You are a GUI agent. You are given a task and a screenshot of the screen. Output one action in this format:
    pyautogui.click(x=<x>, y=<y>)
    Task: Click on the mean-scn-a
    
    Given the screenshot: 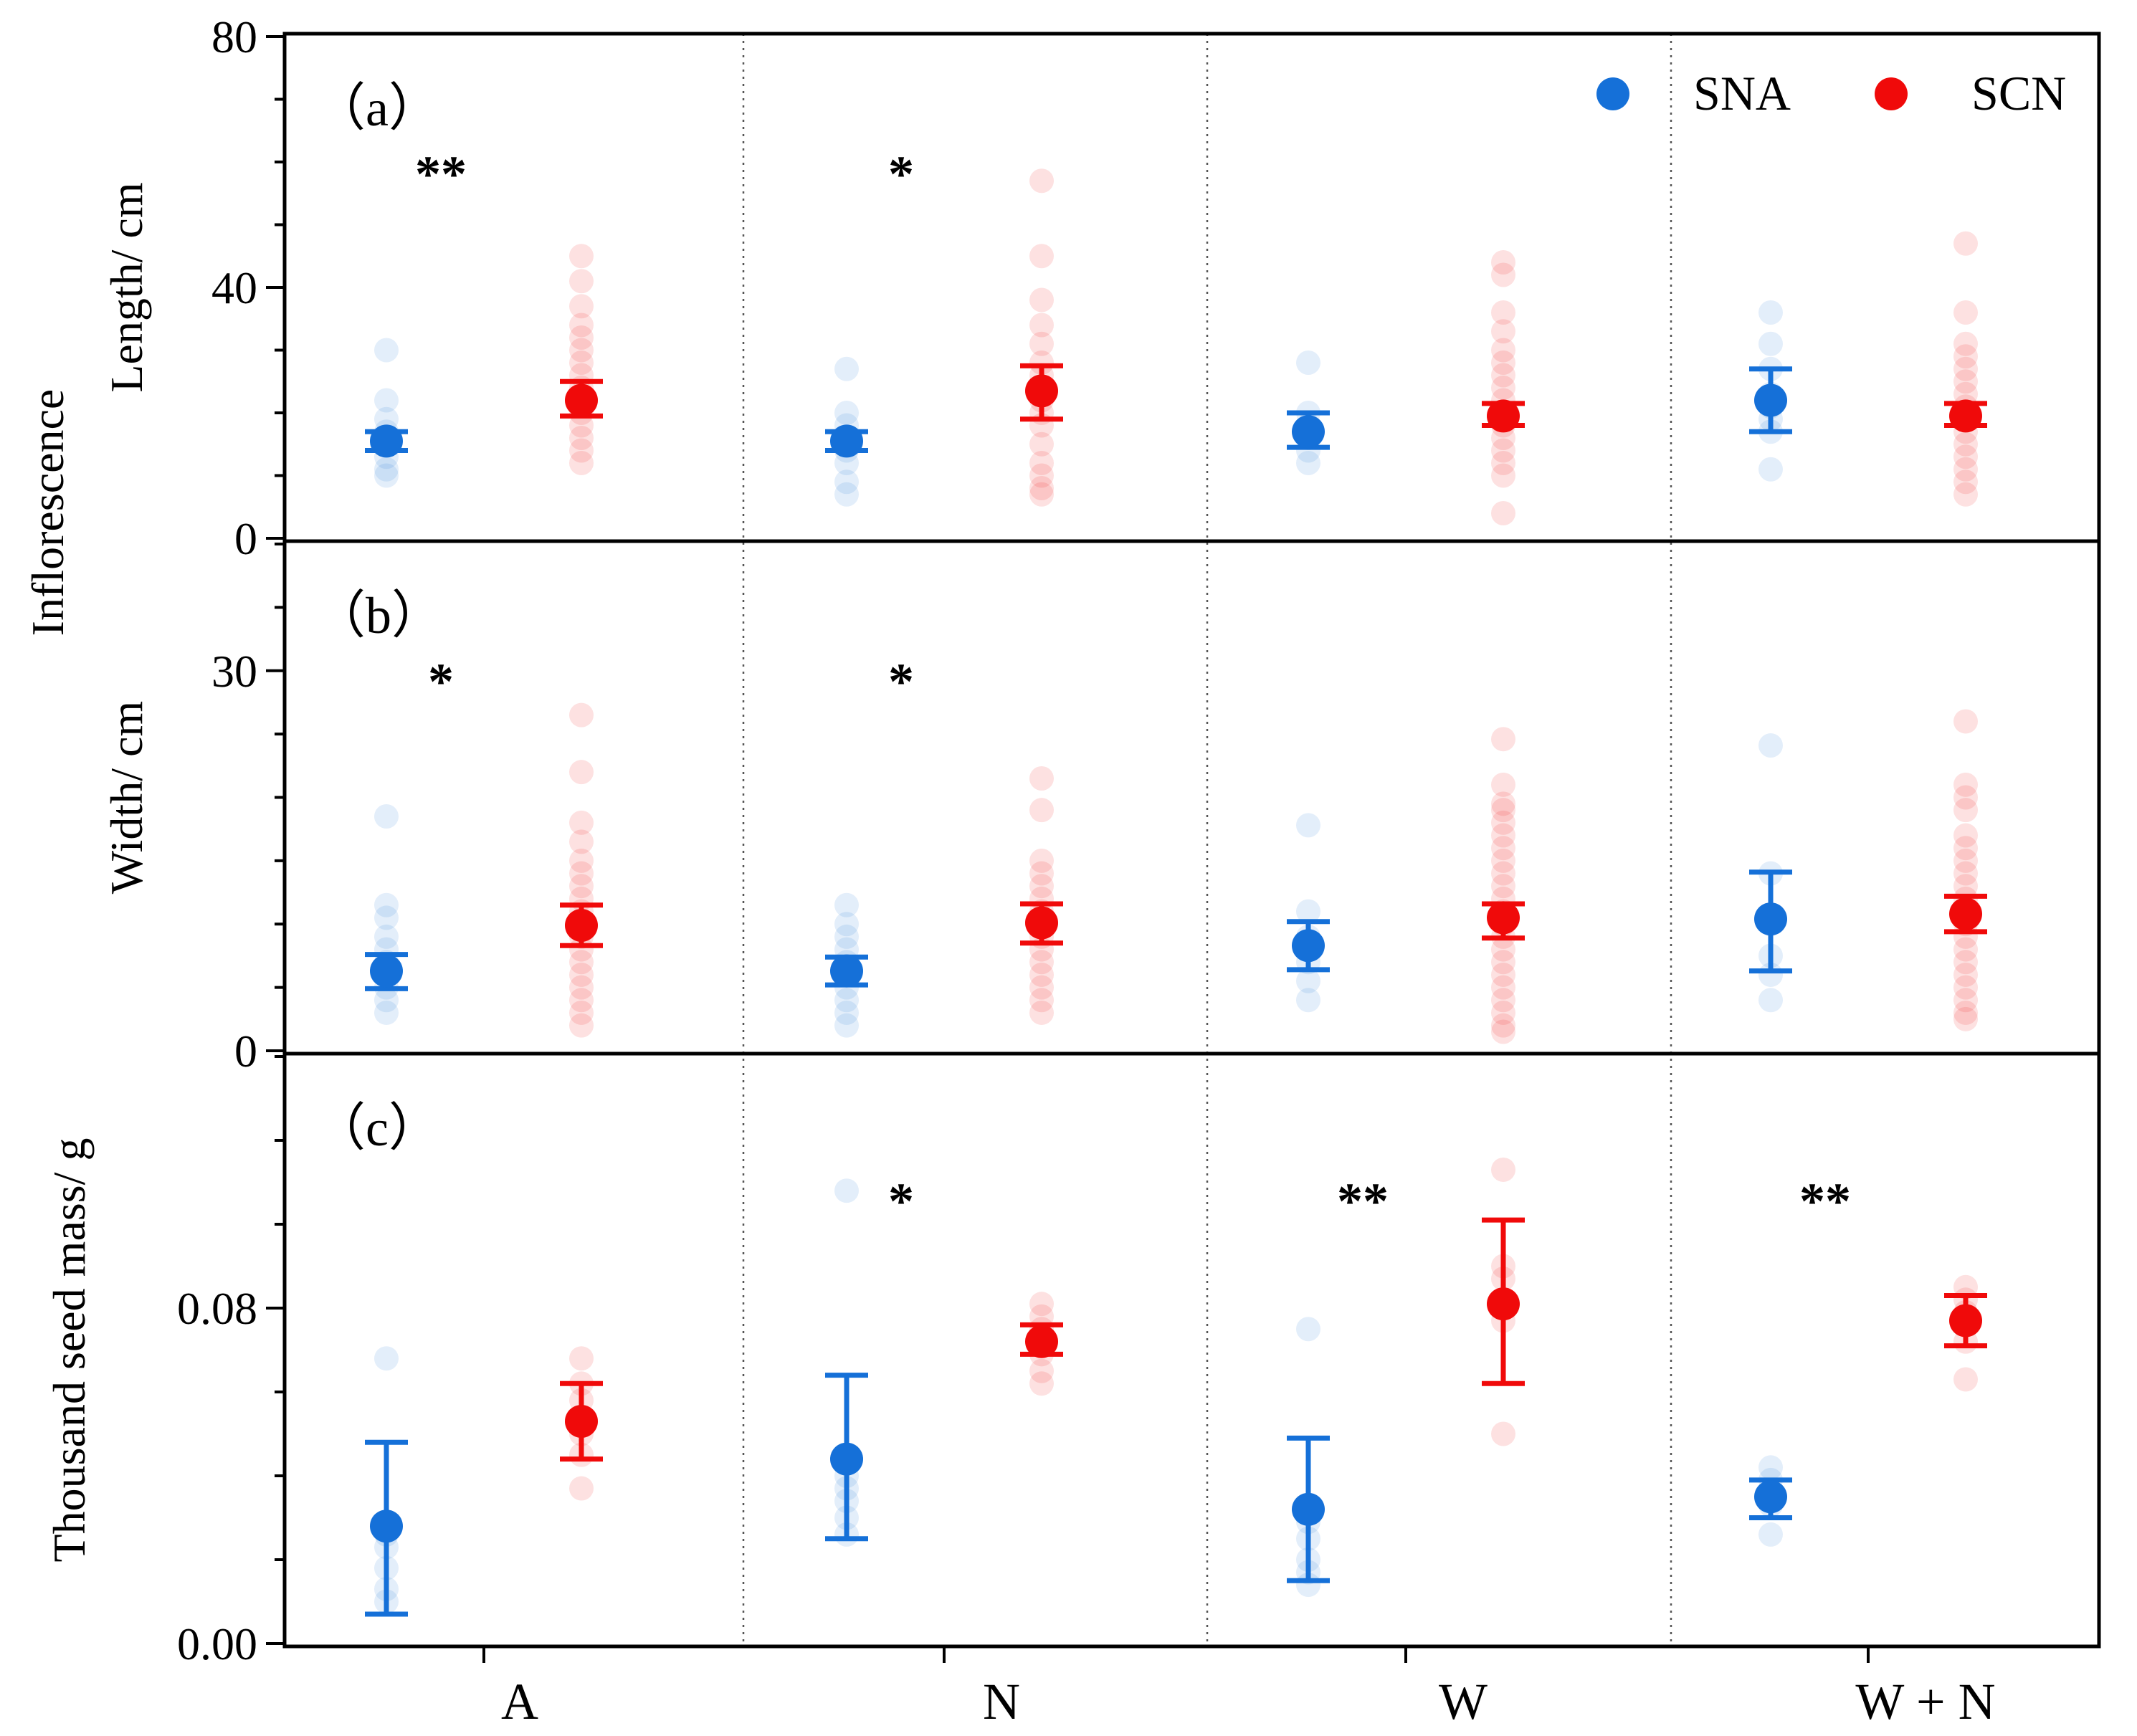 What is the action you would take?
    pyautogui.click(x=582, y=400)
    